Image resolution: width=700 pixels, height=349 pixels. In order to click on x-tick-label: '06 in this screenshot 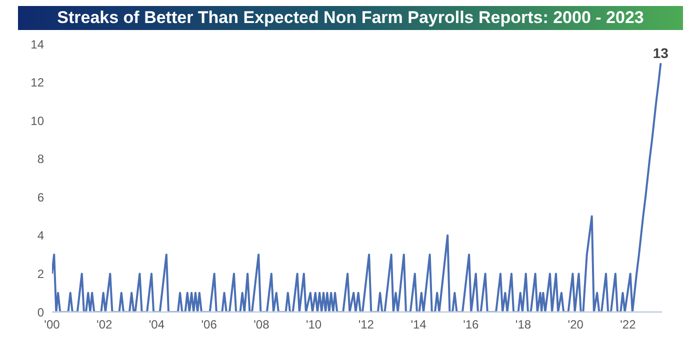, I will do `click(209, 325)`.